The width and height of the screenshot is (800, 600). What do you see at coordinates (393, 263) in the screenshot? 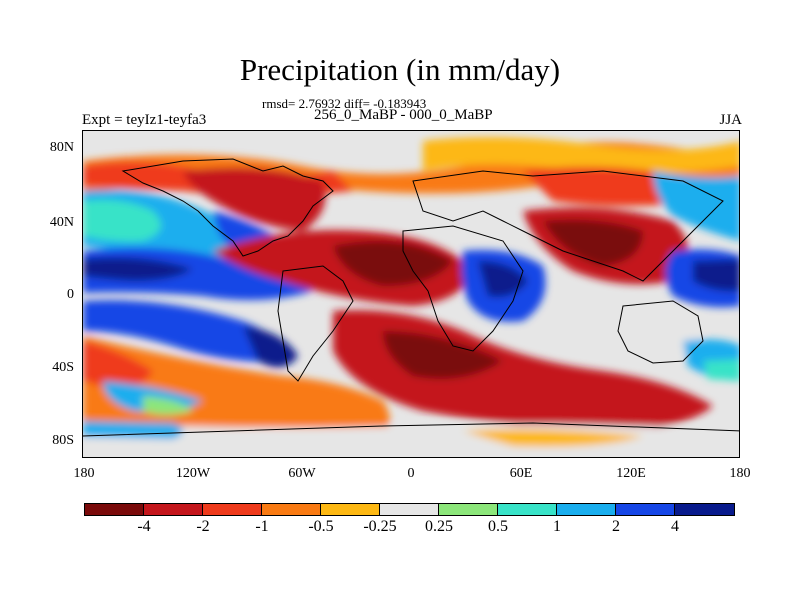
I see `atlantic-dark-red` at bounding box center [393, 263].